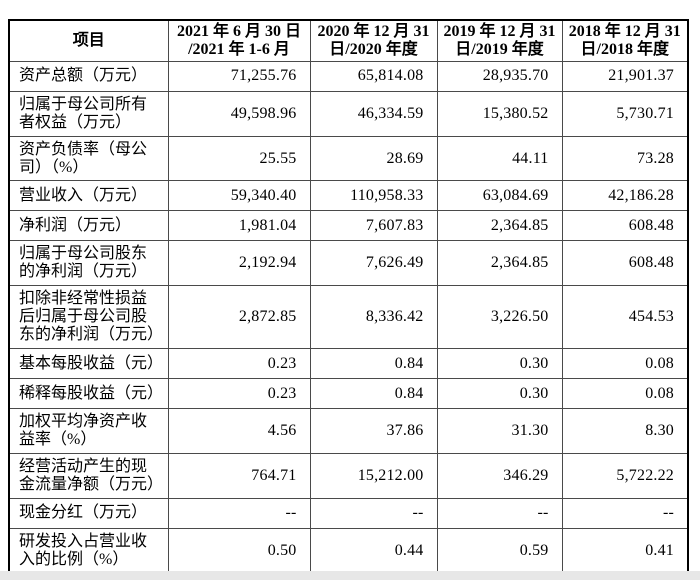 The width and height of the screenshot is (700, 580). I want to click on value-cell: 346.29, so click(499, 475).